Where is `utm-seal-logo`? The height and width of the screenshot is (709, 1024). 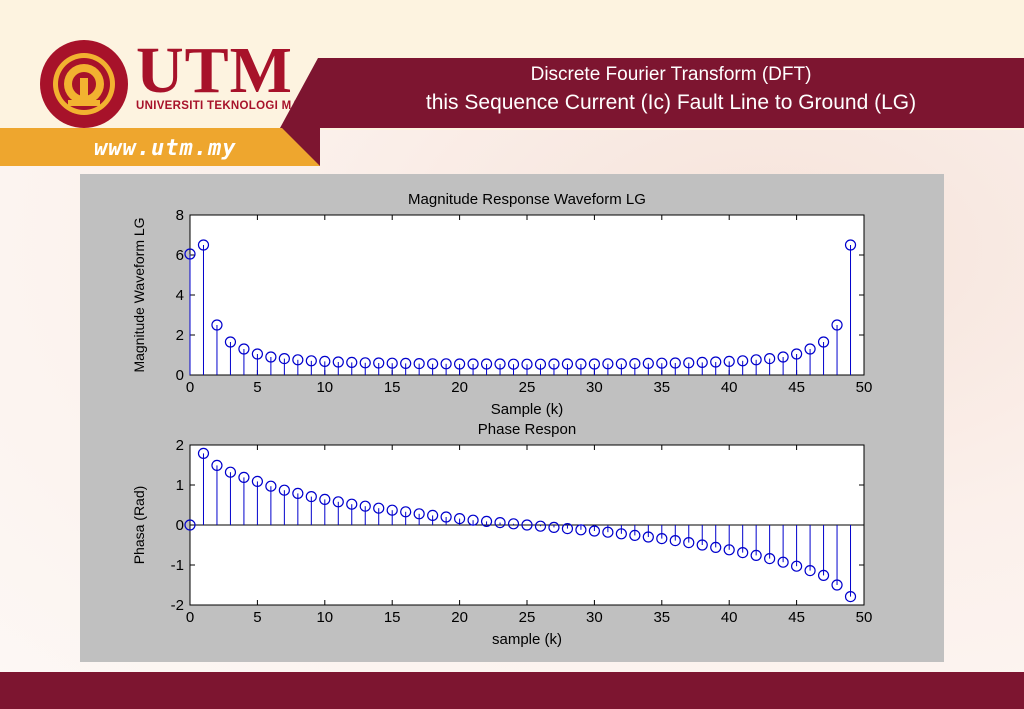
utm-seal-logo is located at coordinates (84, 84).